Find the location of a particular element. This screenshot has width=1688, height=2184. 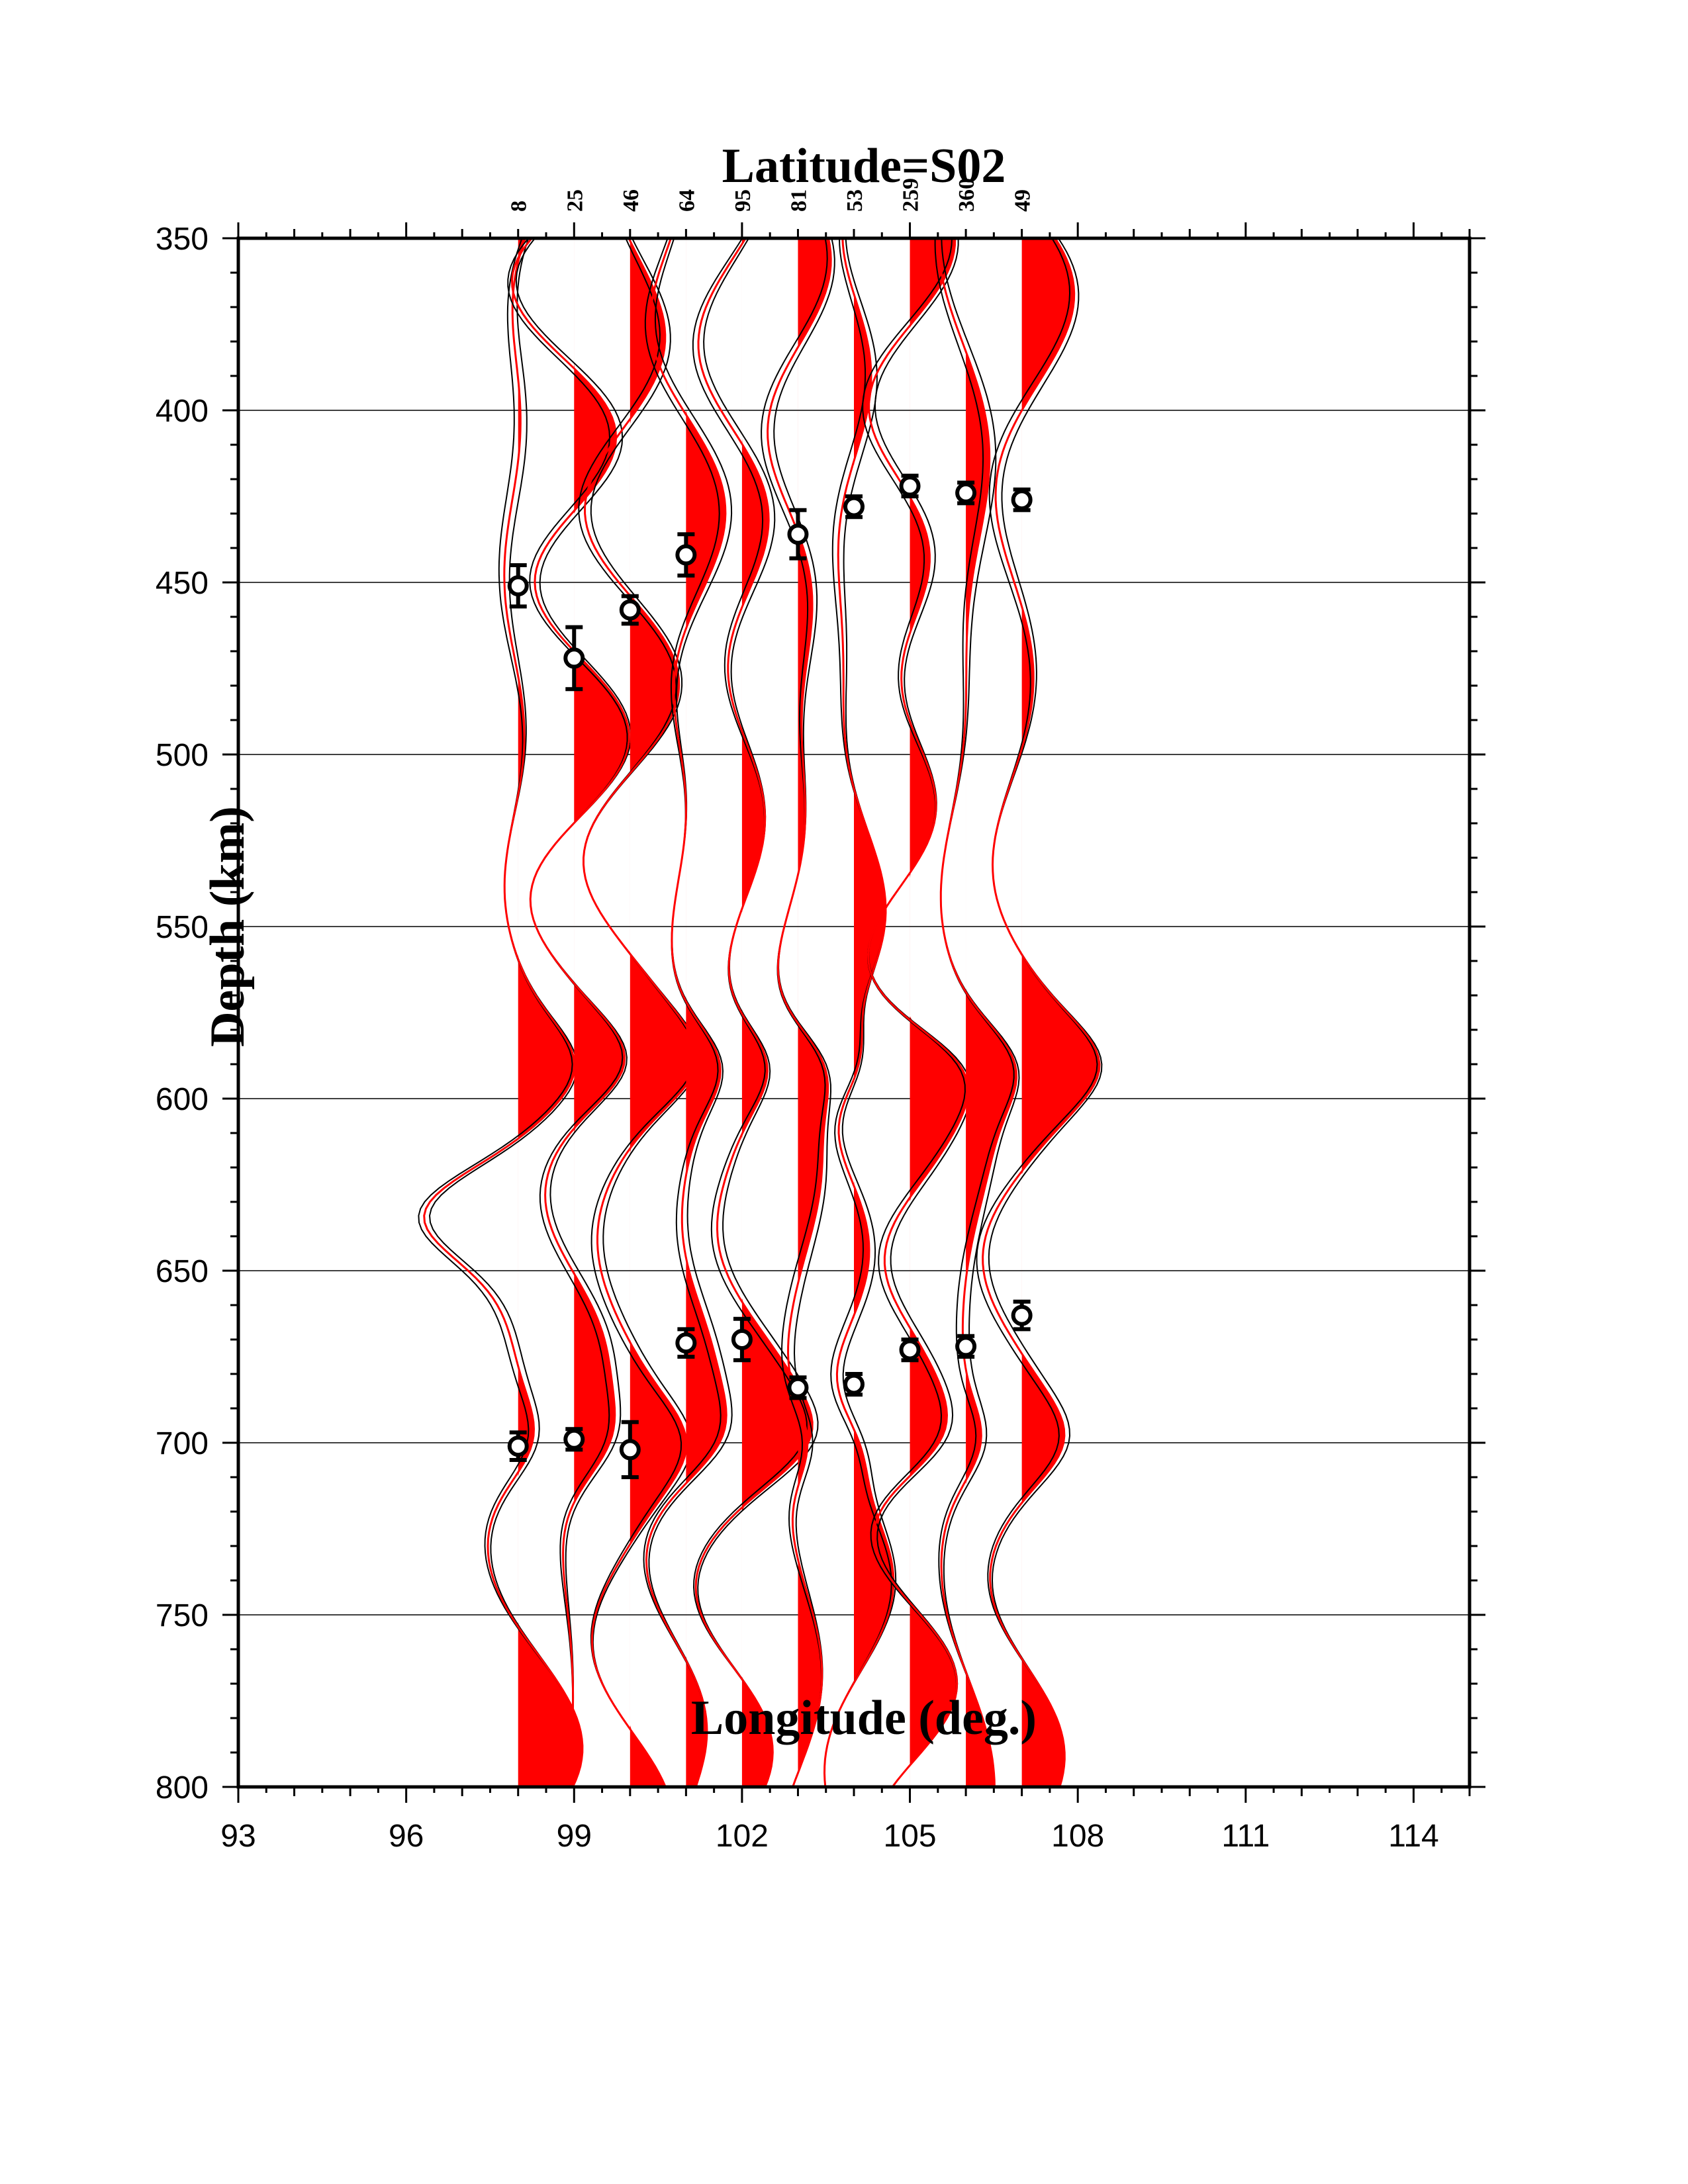

x-tick-label: 93 is located at coordinates (238, 1837).